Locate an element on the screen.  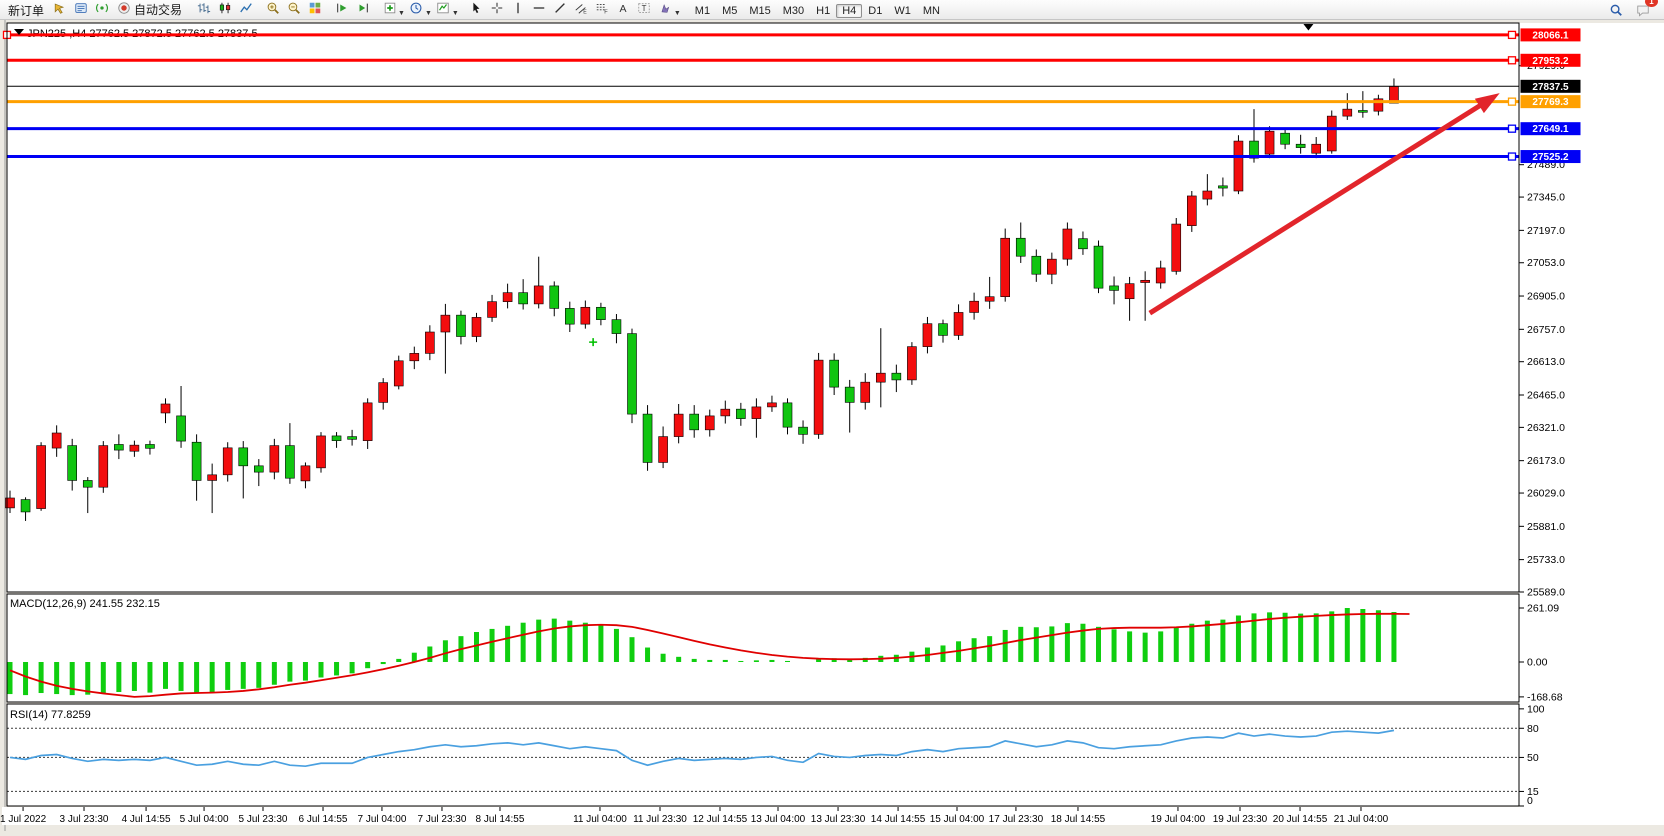
data-window-button is located at coordinates (80, 10).